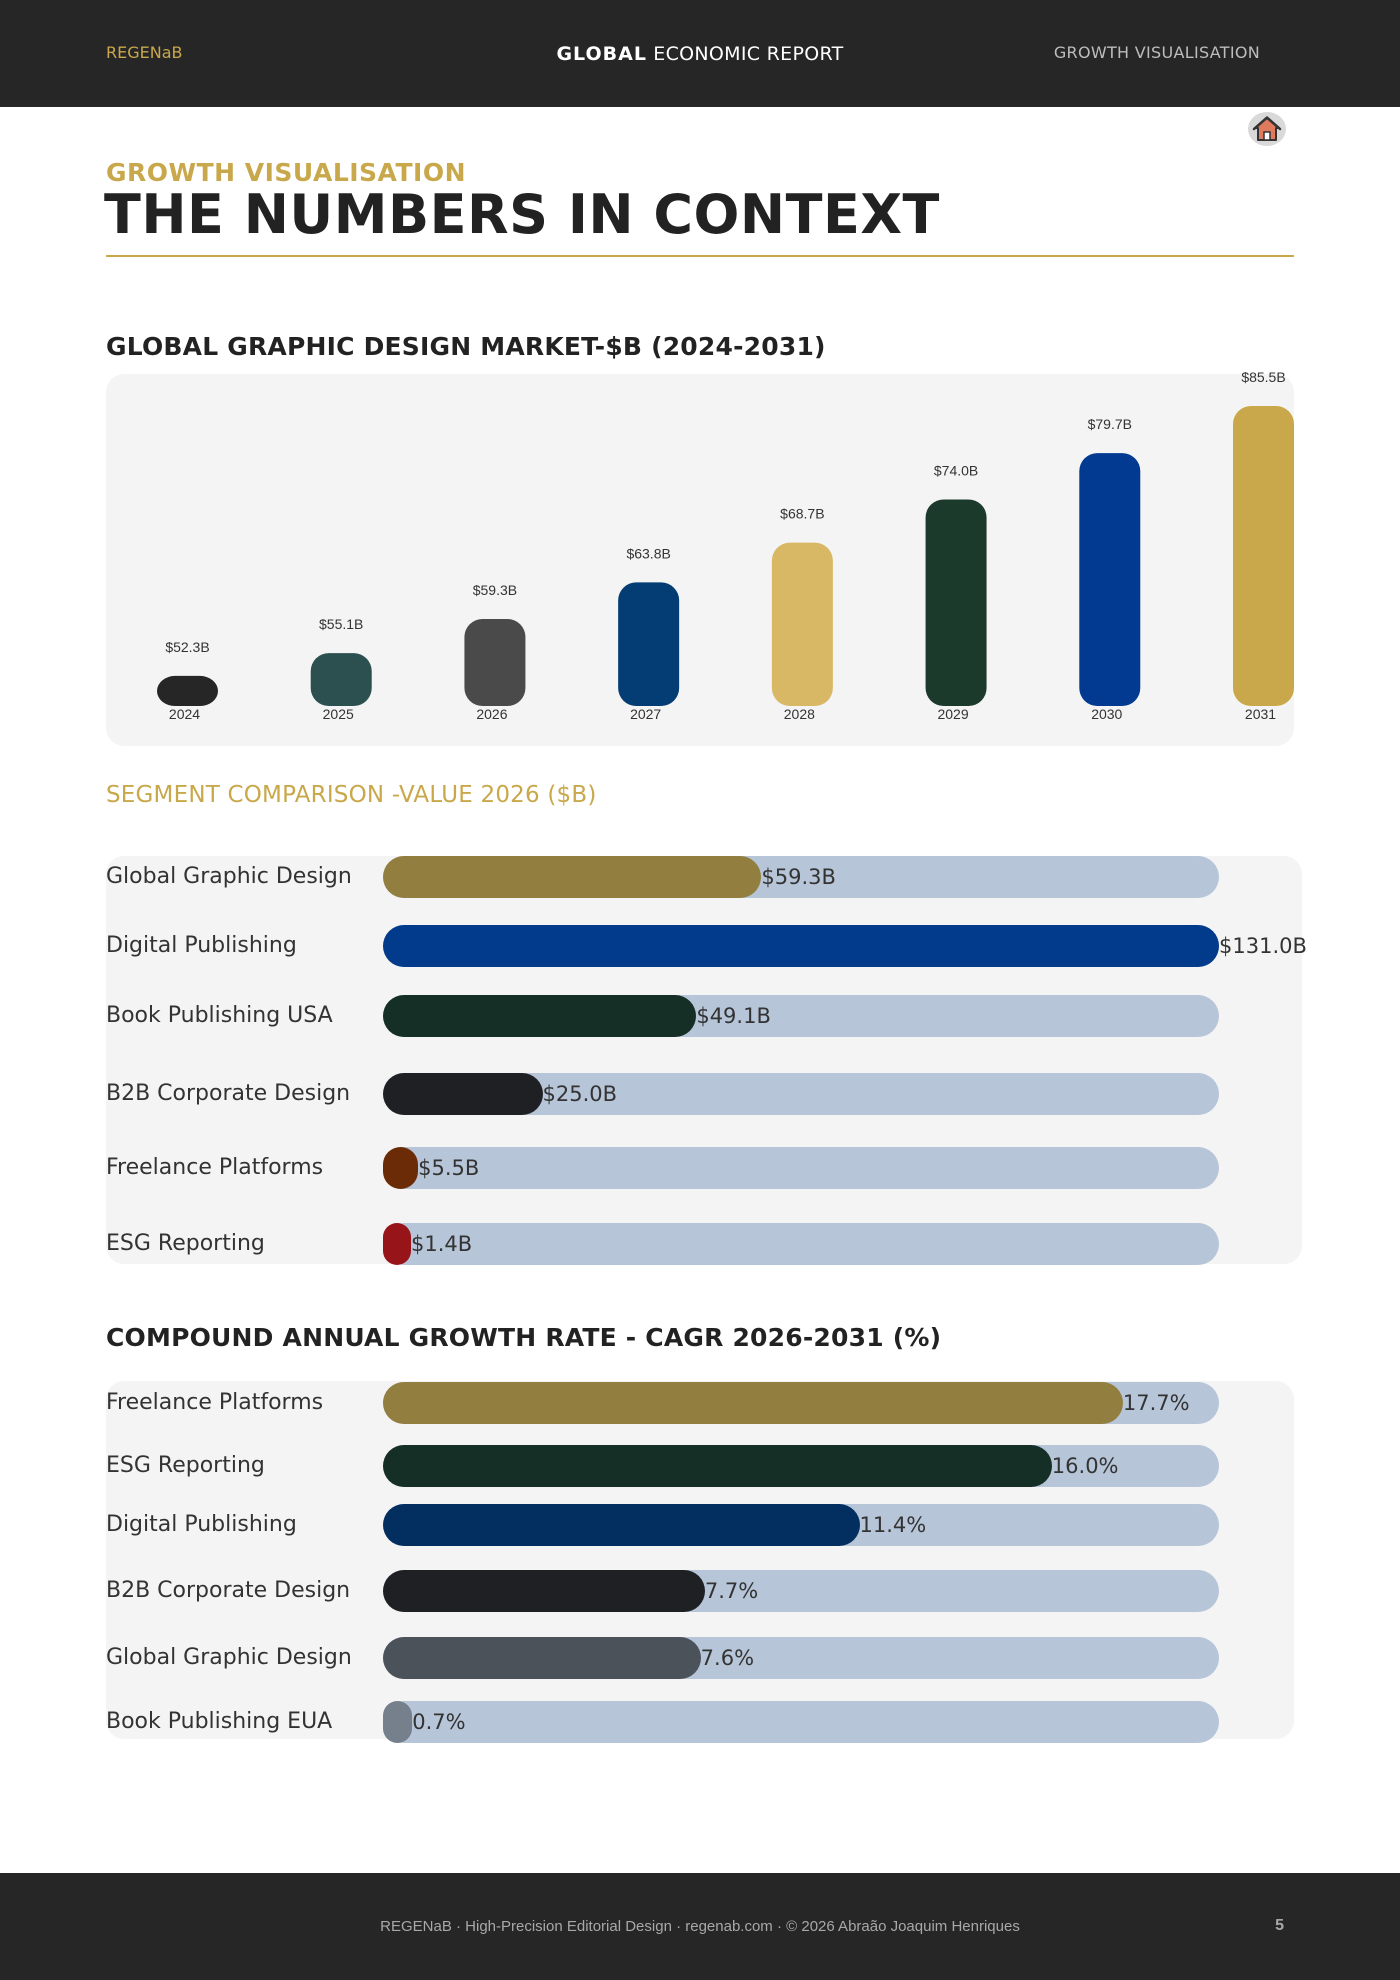  What do you see at coordinates (442, 1244) in the screenshot?
I see `segment-value-label: $1.4B` at bounding box center [442, 1244].